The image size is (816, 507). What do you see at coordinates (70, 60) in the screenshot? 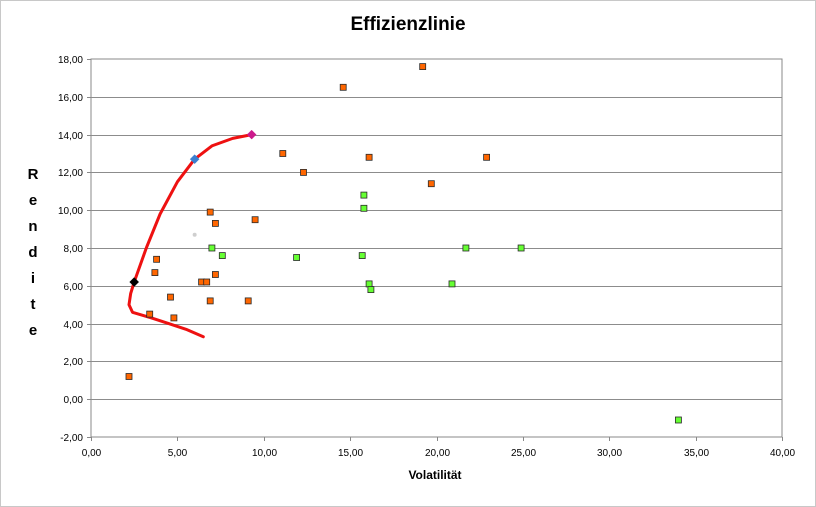
I see `y-tick-label: 18,00` at bounding box center [70, 60].